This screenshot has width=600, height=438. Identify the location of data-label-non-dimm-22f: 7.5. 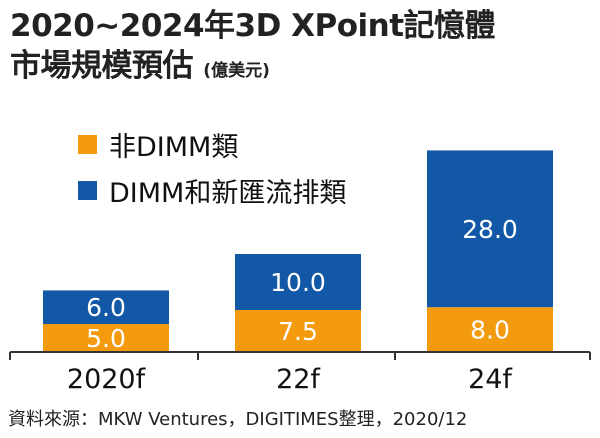
(298, 331).